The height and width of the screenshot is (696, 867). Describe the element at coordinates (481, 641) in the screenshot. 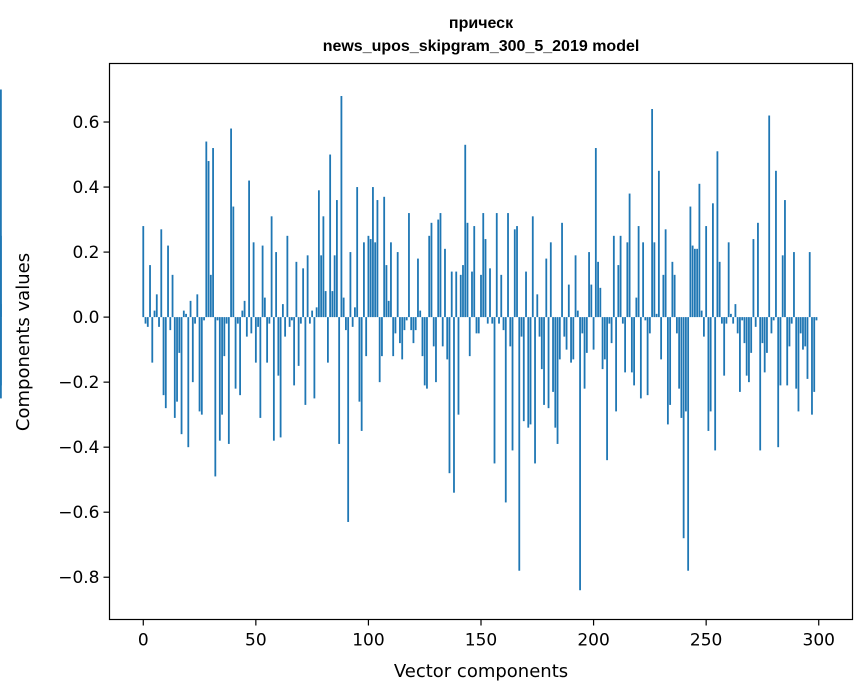

I see `x-tick-label-150: 150` at that location.